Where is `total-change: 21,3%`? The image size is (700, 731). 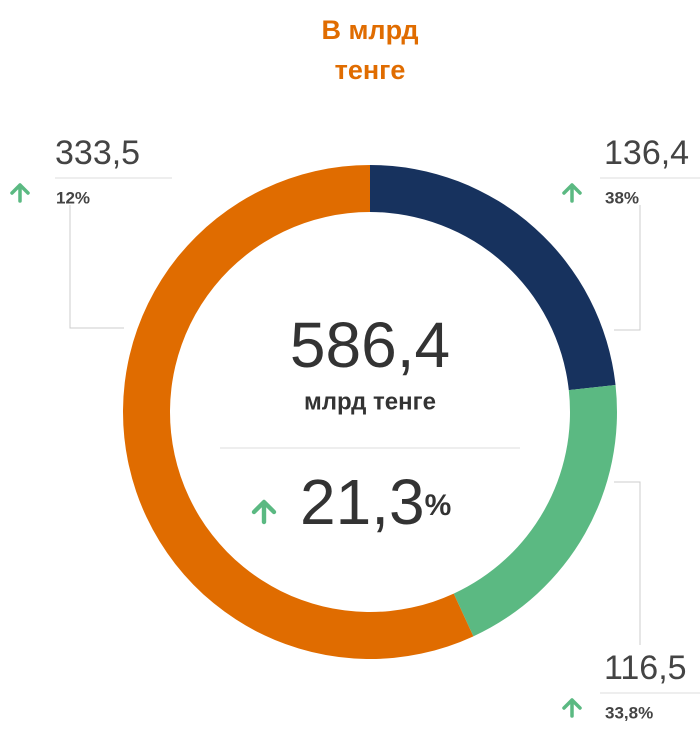 total-change: 21,3% is located at coordinates (375, 502).